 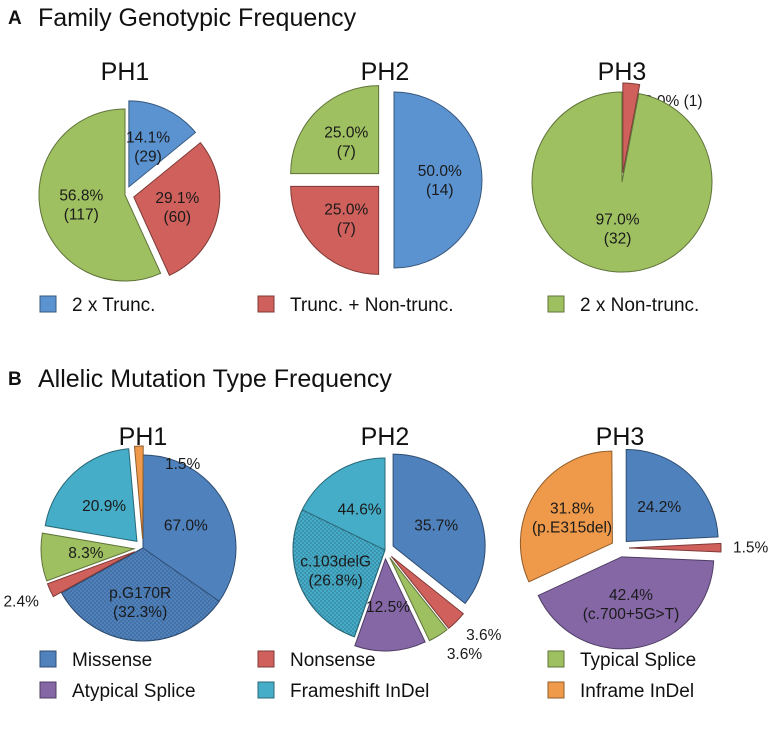 I want to click on pie-slice-nonsense: 3.6%, so click(x=446, y=599).